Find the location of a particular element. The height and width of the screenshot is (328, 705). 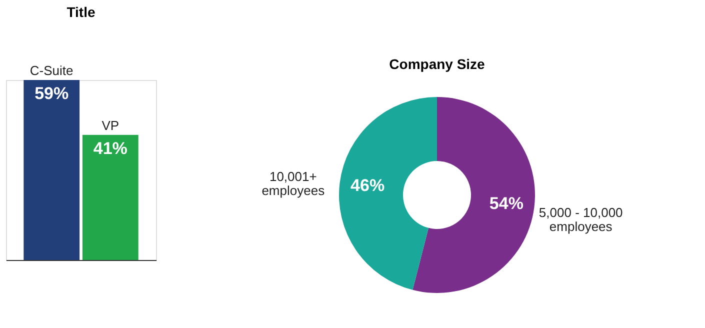

x-tick-label: VP is located at coordinates (111, 125).